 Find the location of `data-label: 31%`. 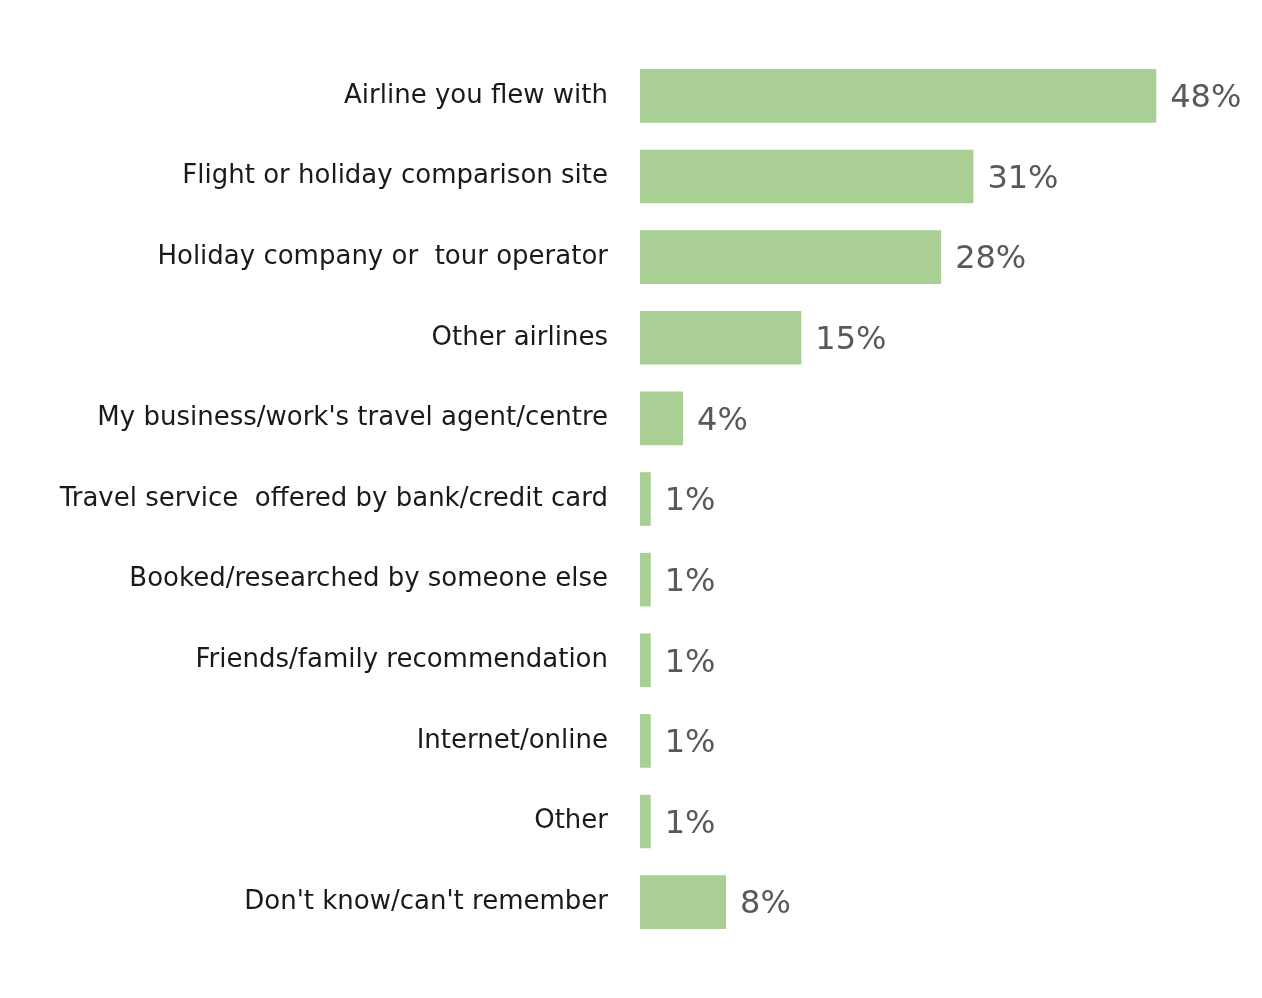

data-label: 31% is located at coordinates (1023, 176).